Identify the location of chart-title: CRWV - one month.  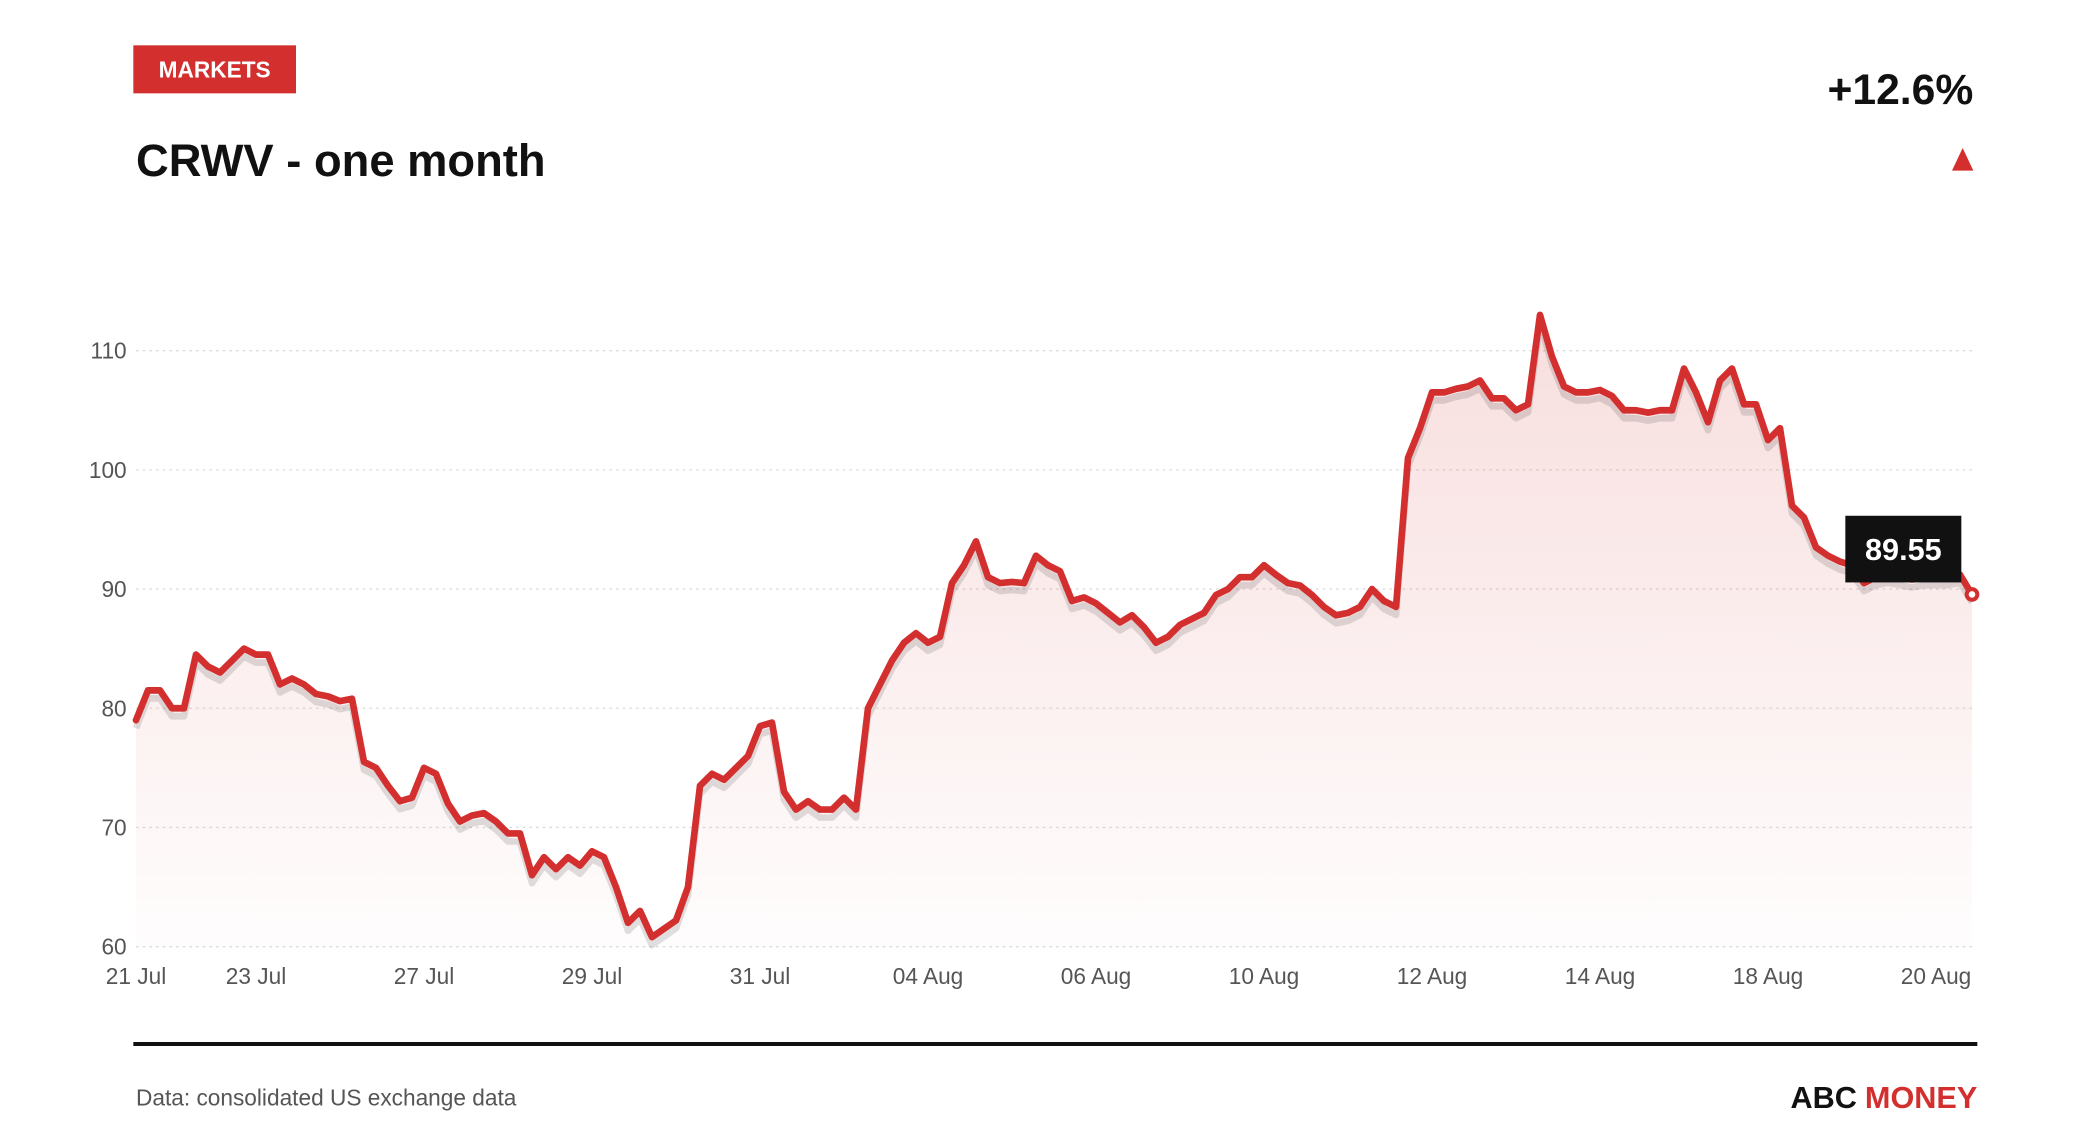
(341, 160).